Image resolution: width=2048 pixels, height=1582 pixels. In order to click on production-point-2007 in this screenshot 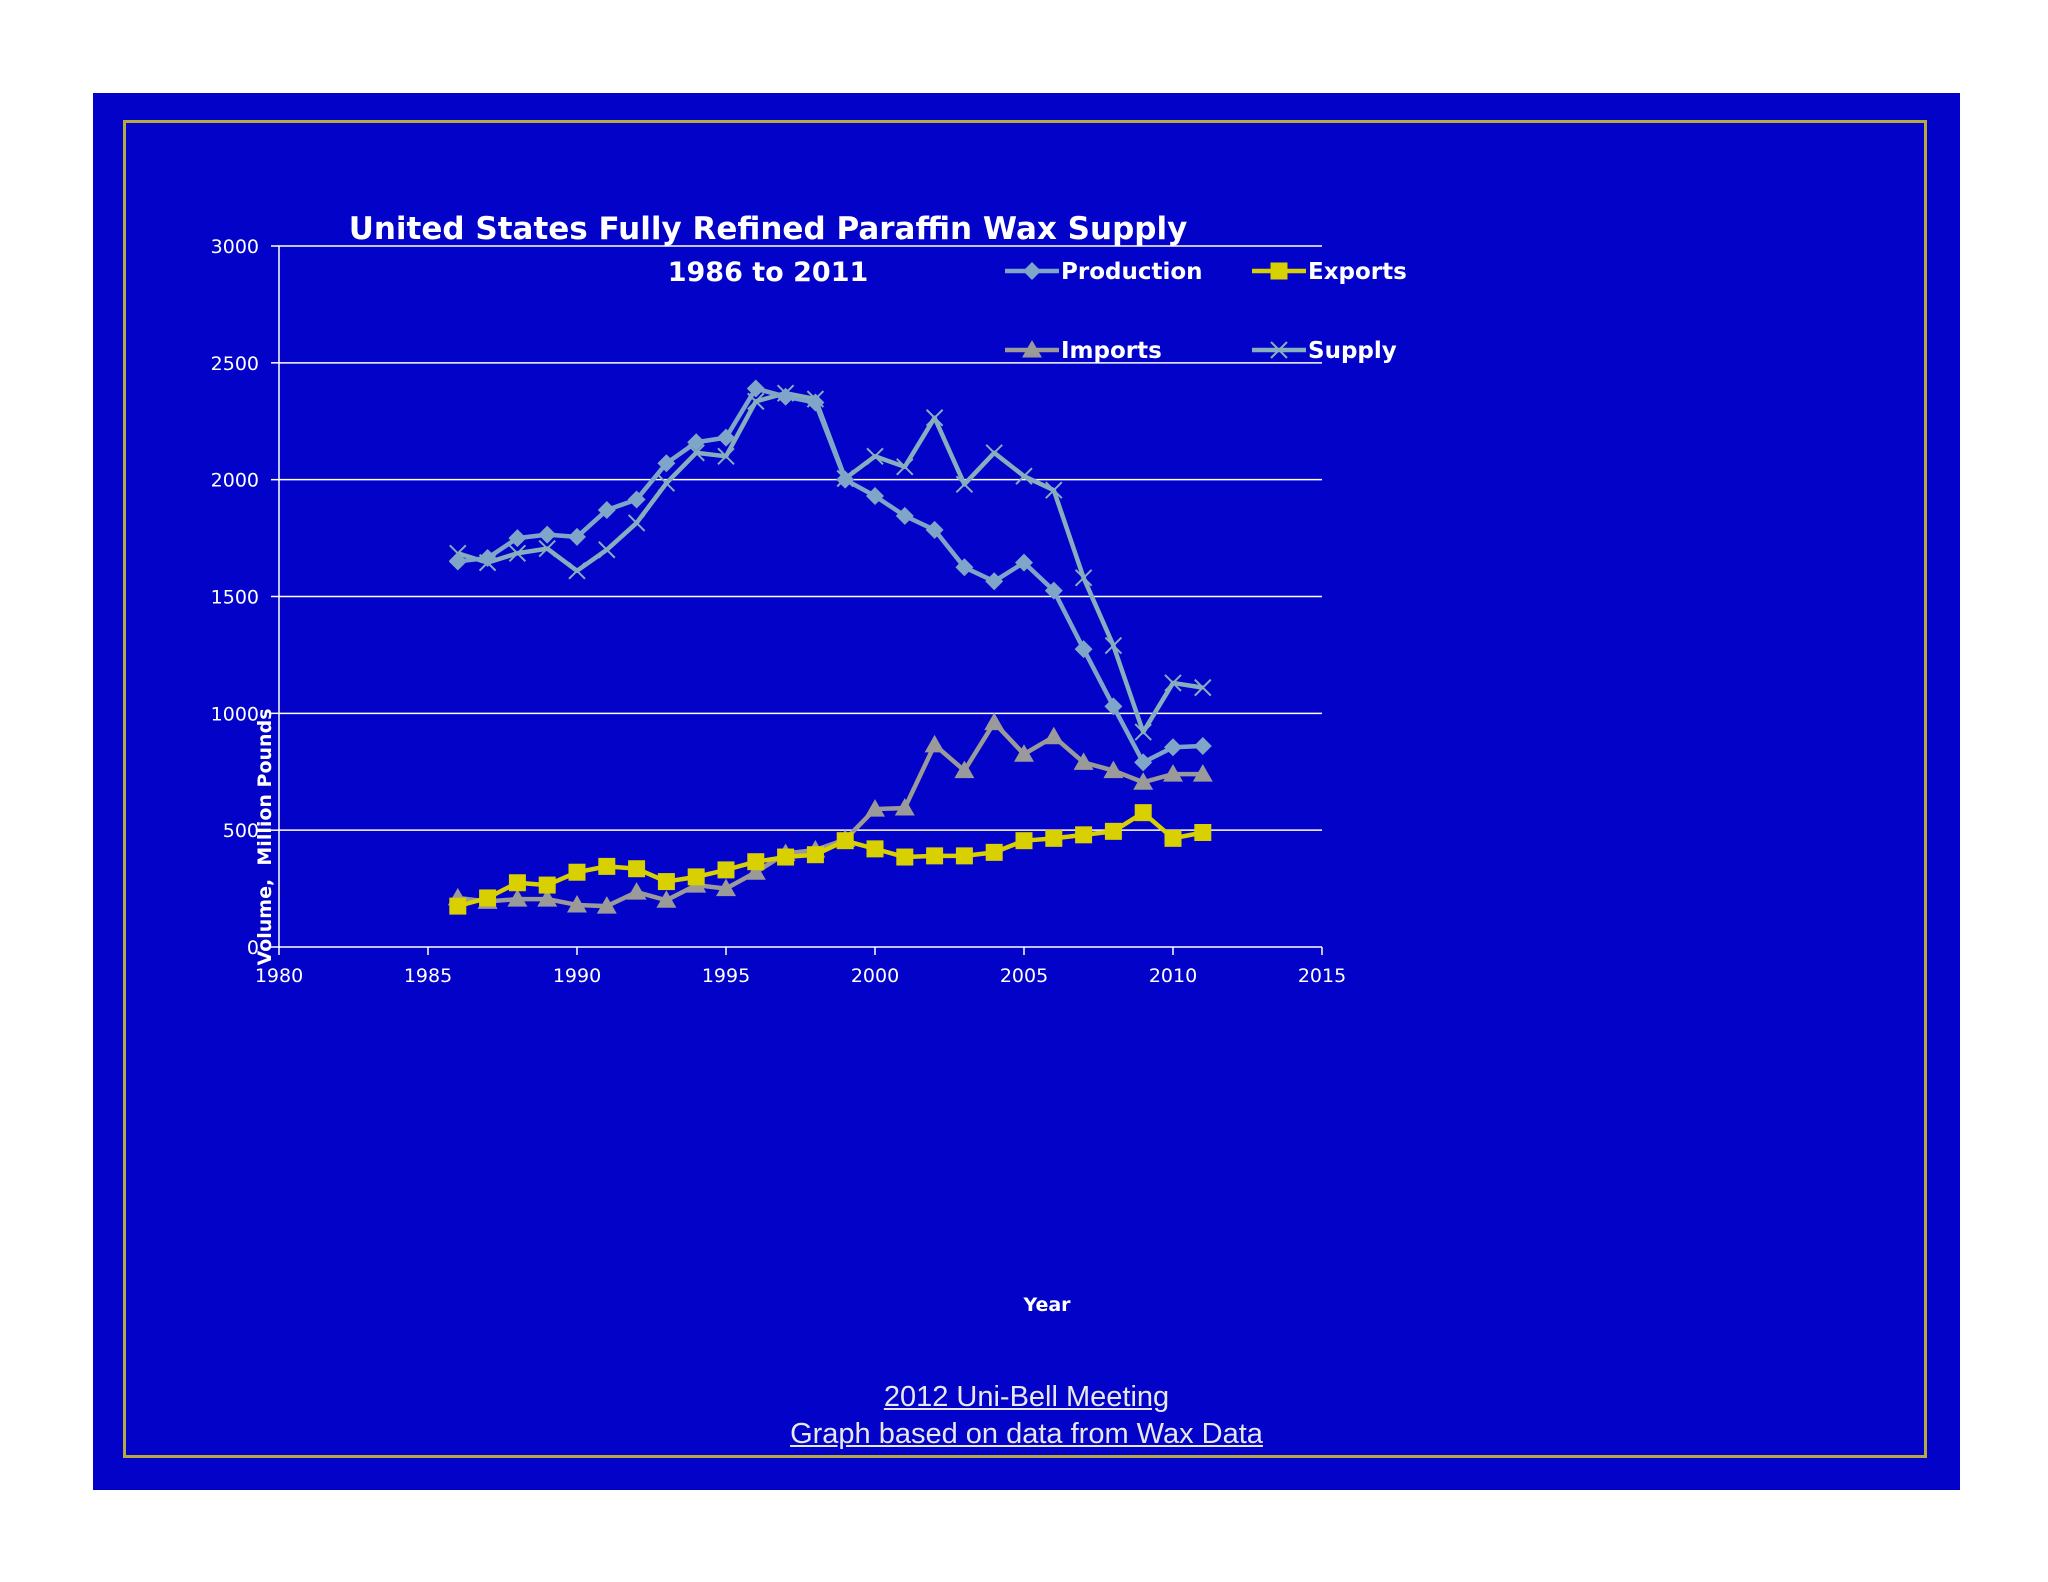, I will do `click(1083, 649)`.